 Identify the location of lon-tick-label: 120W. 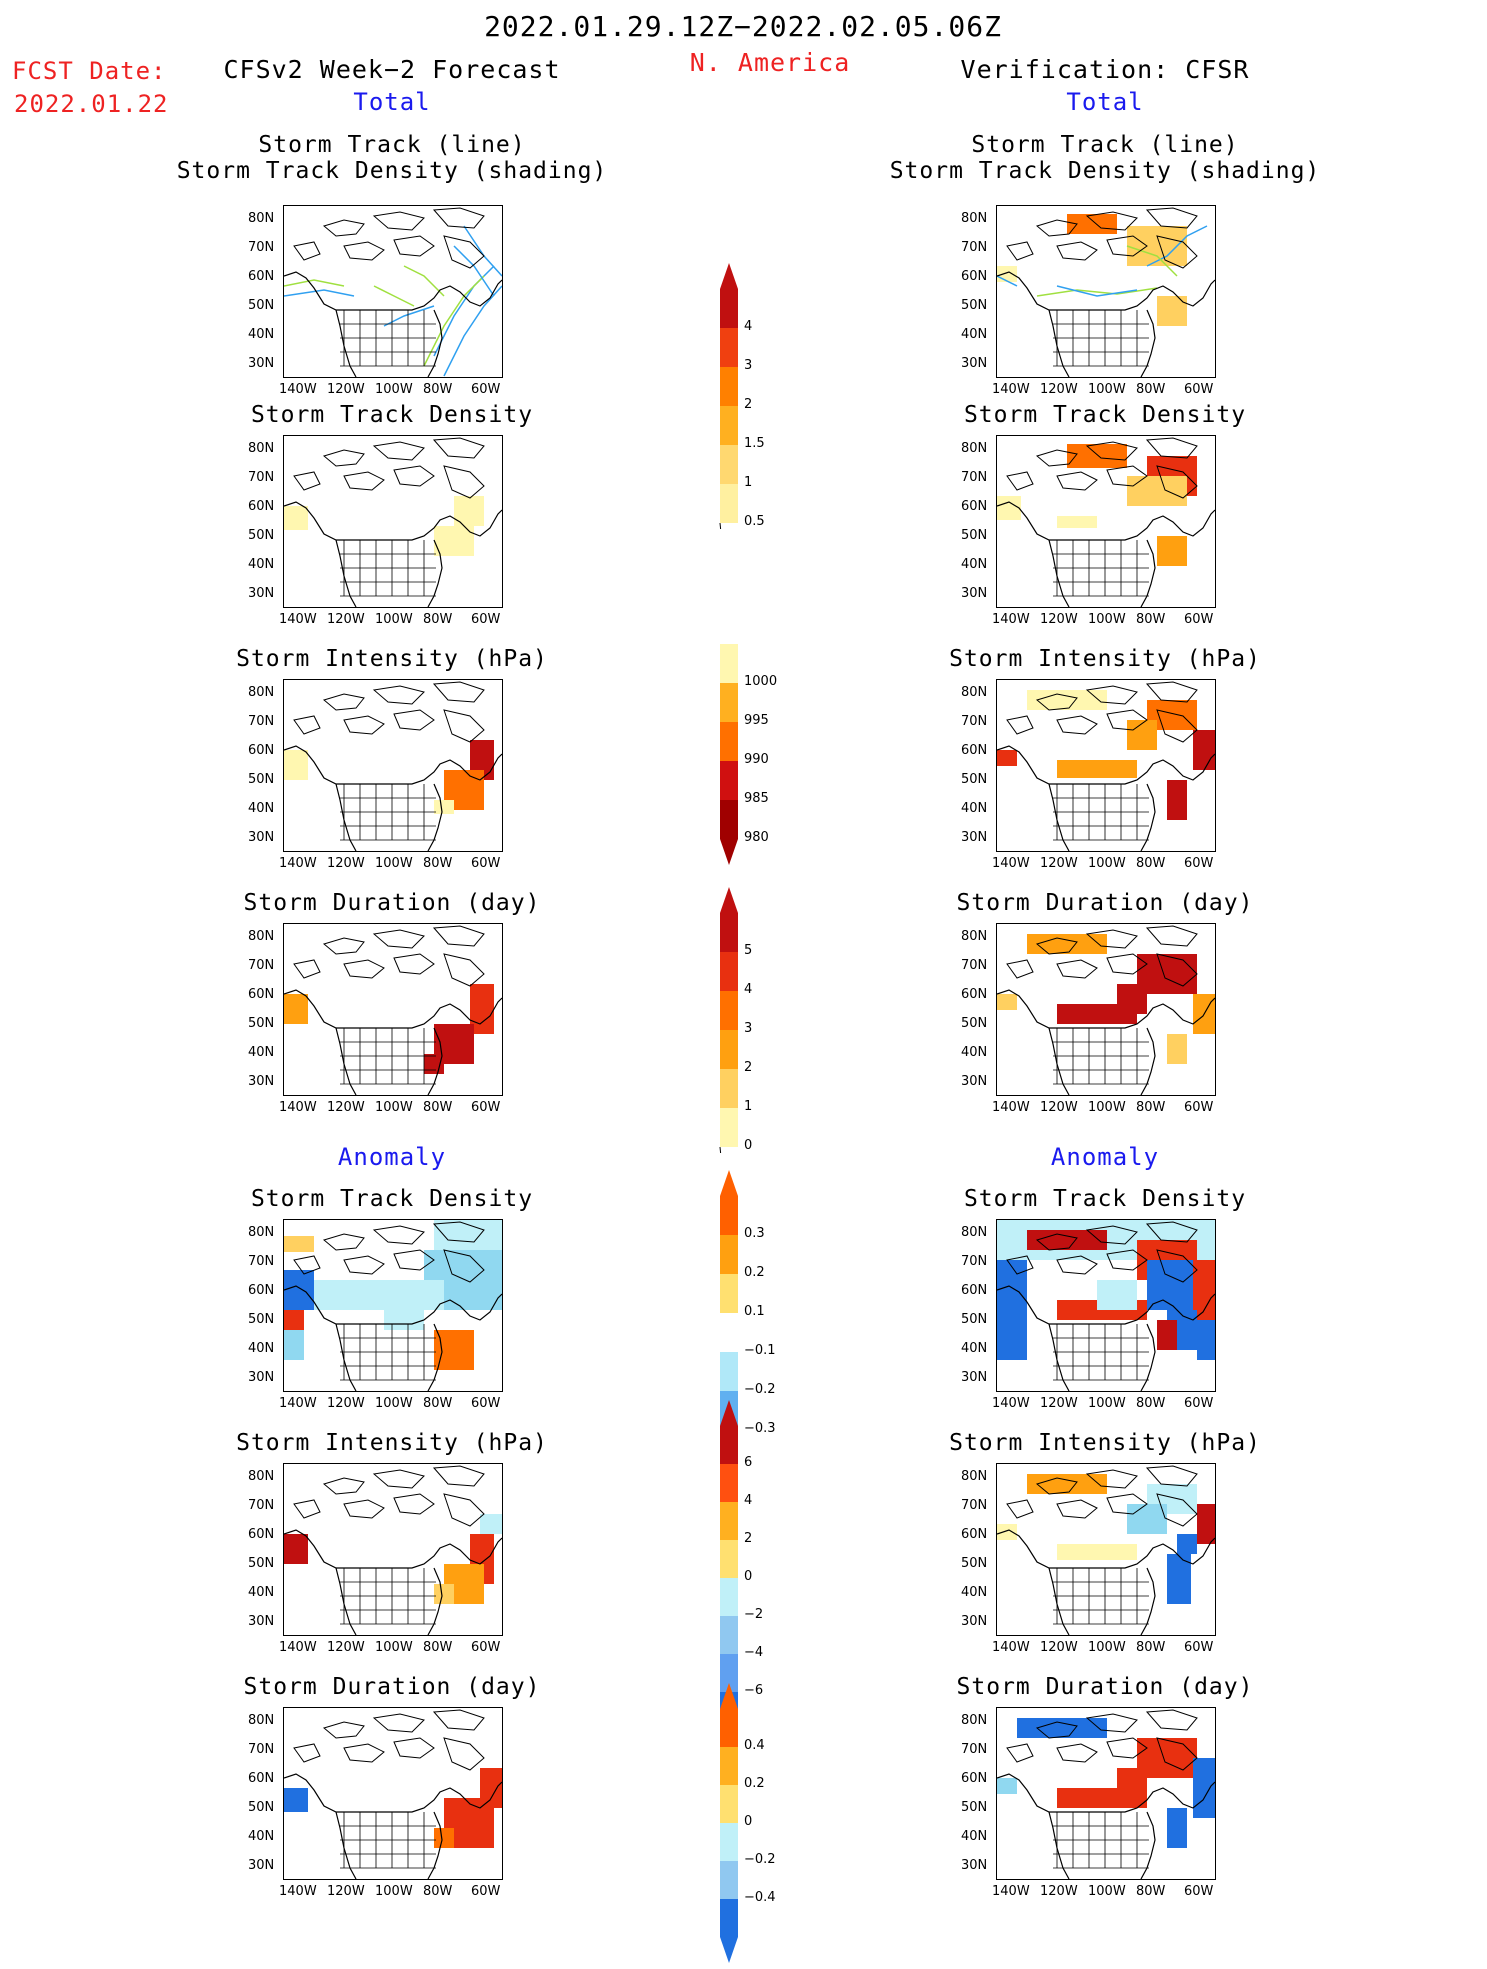
(346, 619).